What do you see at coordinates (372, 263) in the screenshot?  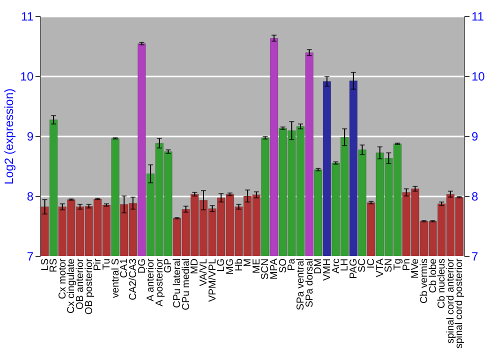 I see `x-tick-label: IC` at bounding box center [372, 263].